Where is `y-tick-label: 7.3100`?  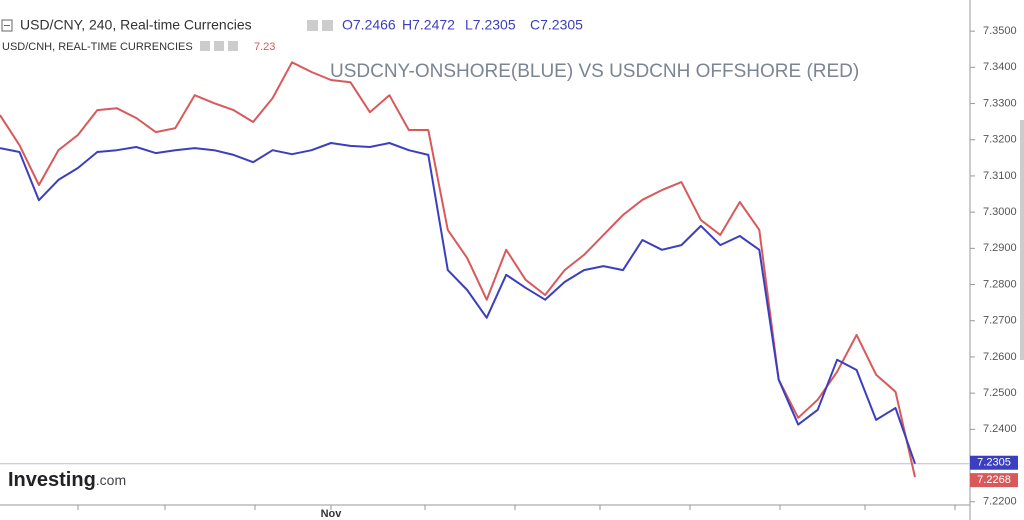 y-tick-label: 7.3100 is located at coordinates (1000, 176).